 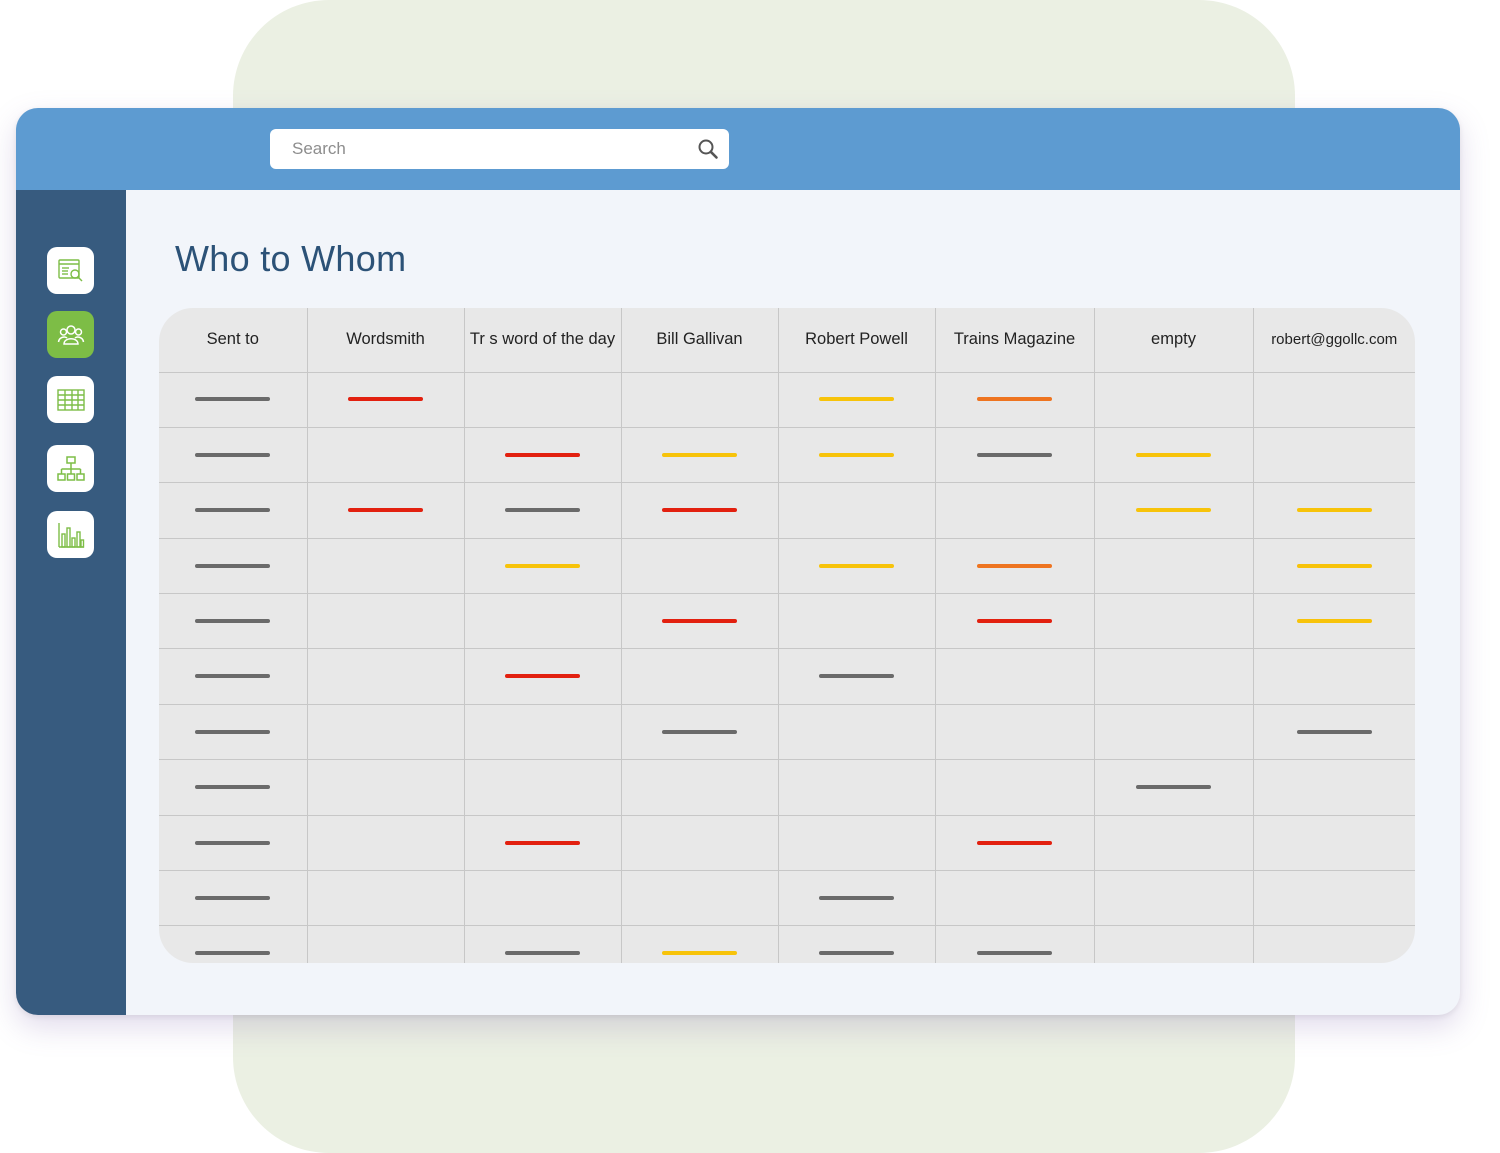 I want to click on column-header-trains-magazine: Trains Magazine, so click(x=1015, y=340).